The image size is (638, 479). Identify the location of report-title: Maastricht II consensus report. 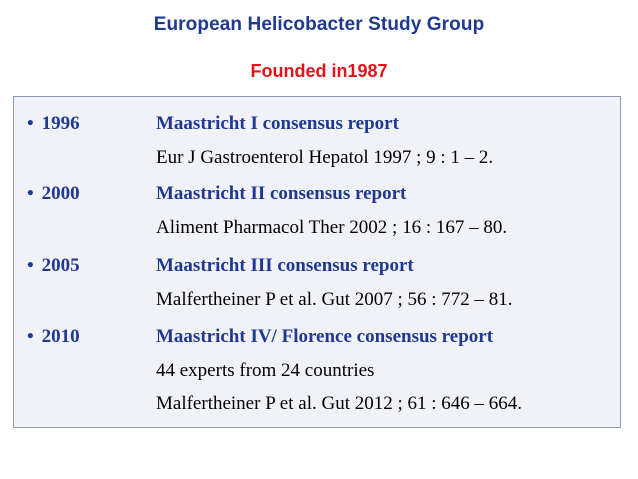
(281, 193).